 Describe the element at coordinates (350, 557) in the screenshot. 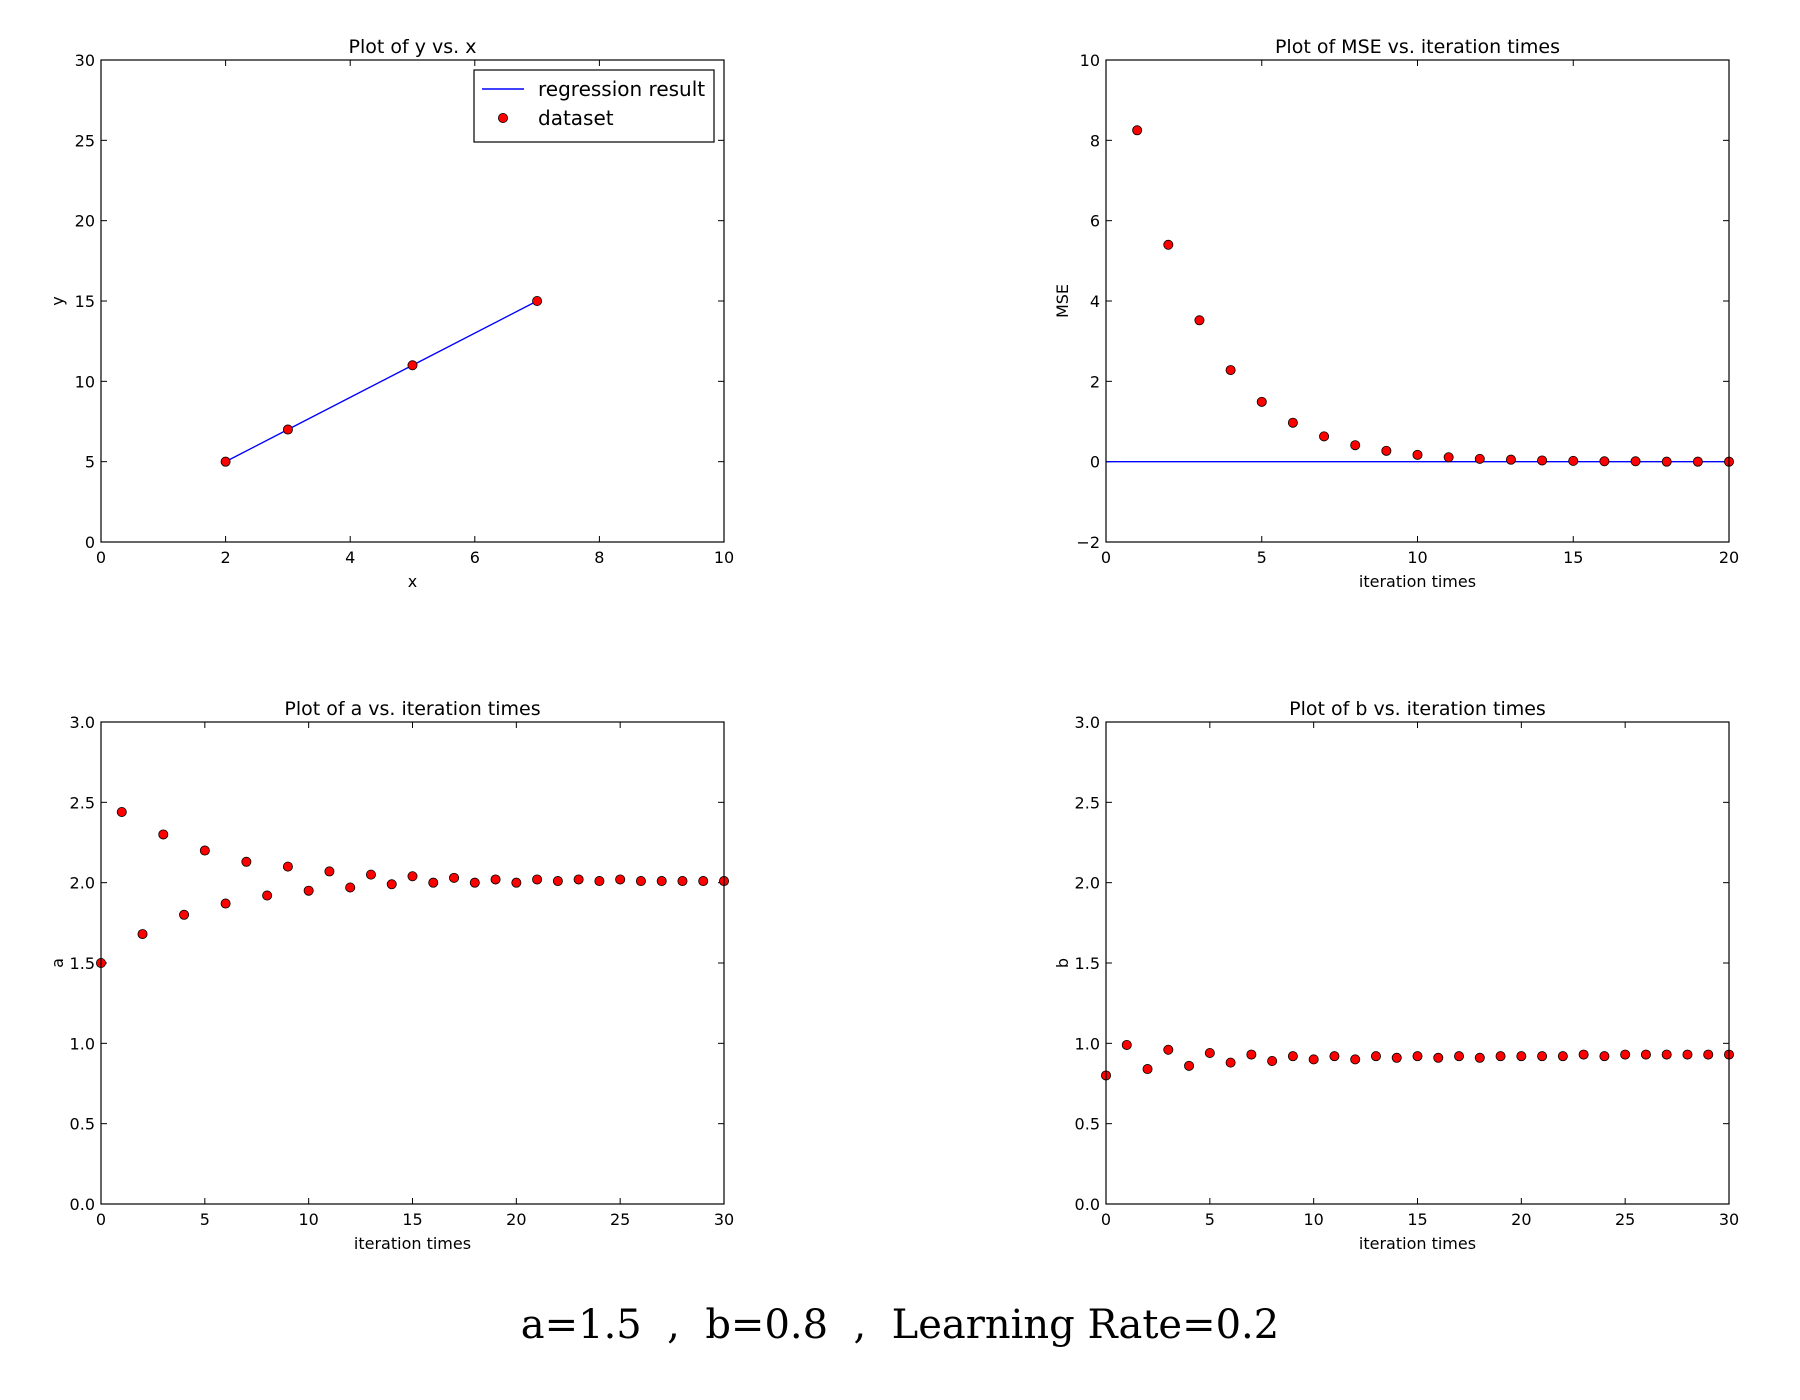

I see `x-tick-label: 4` at that location.